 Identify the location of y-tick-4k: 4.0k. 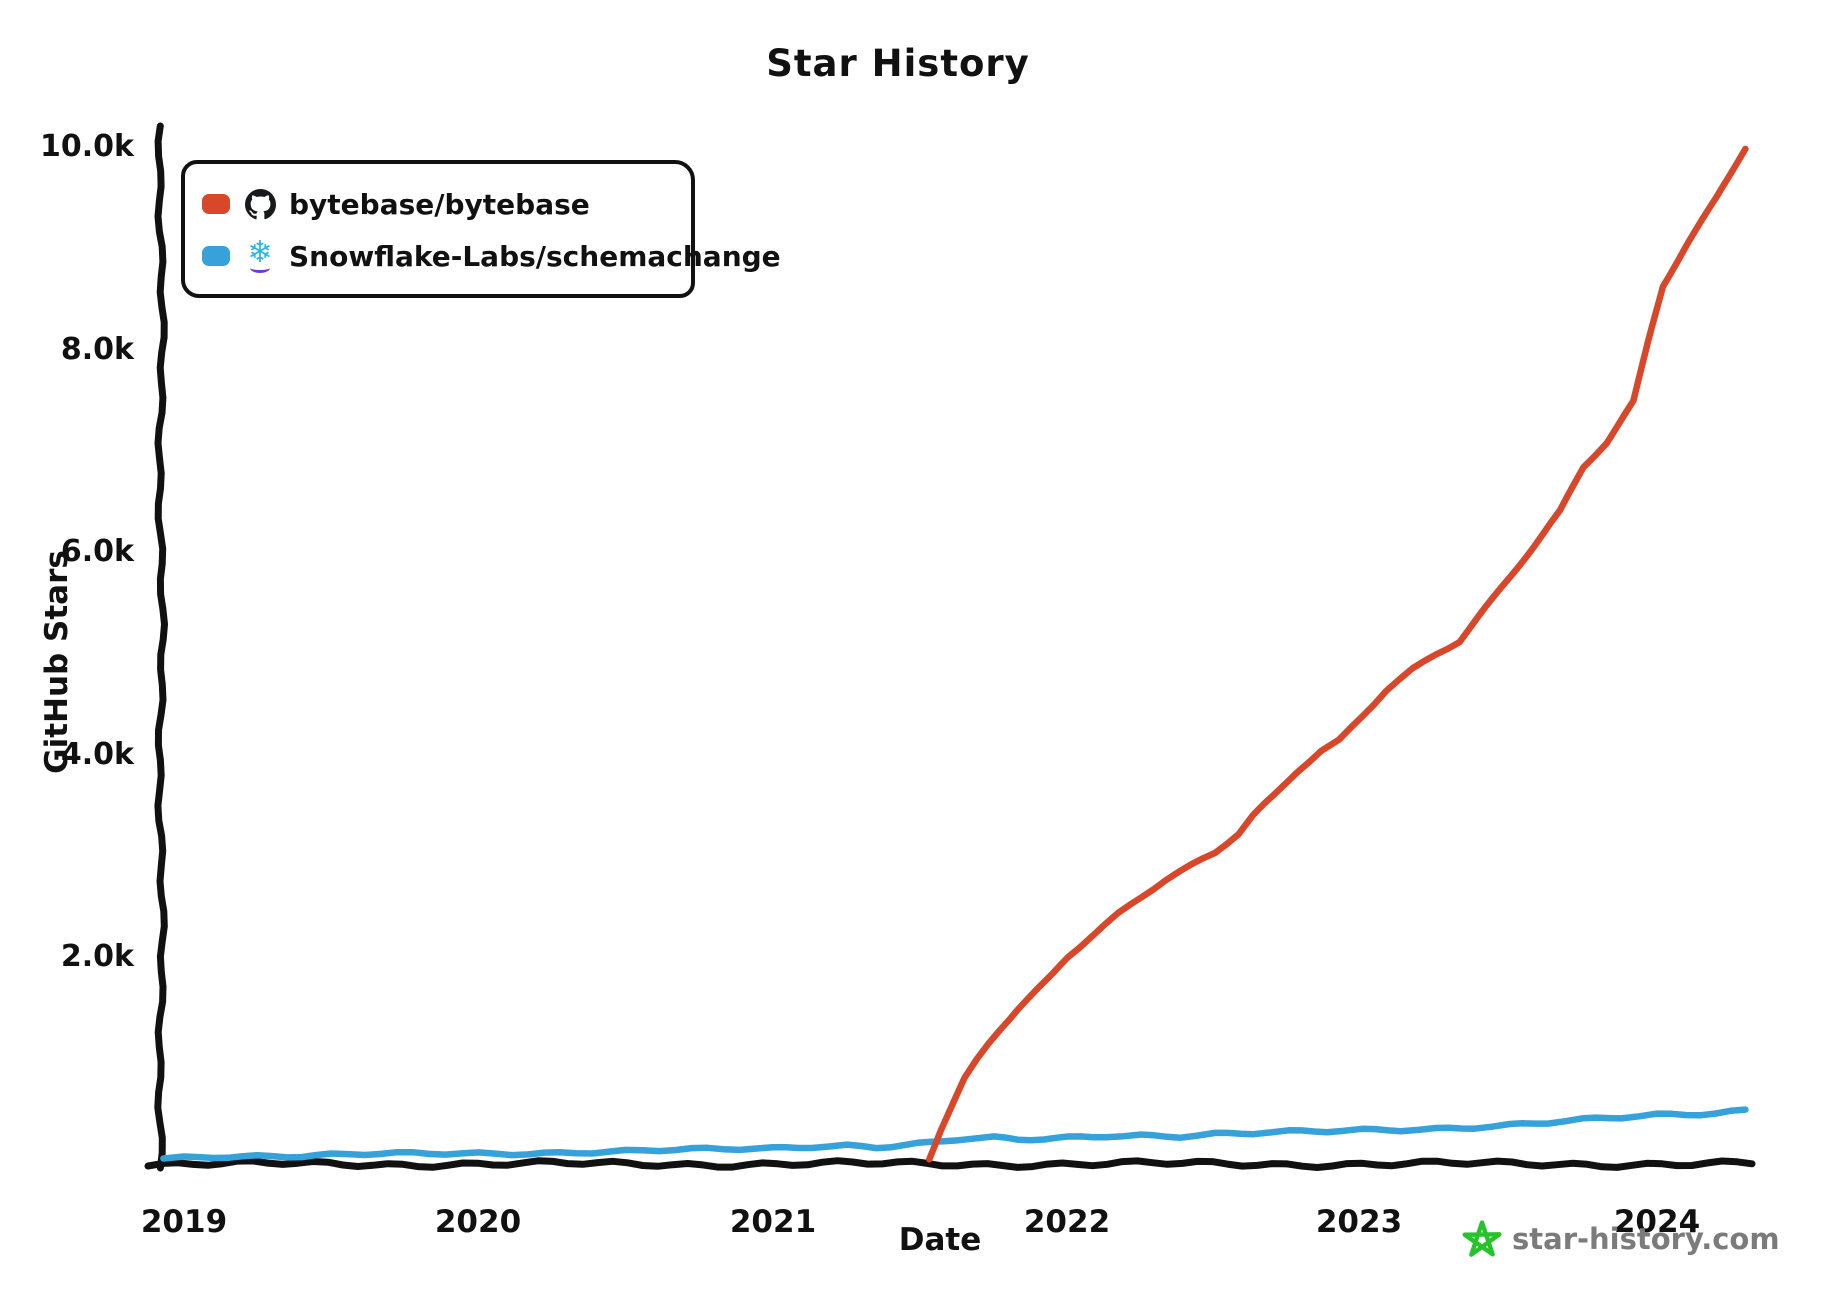
(97, 754).